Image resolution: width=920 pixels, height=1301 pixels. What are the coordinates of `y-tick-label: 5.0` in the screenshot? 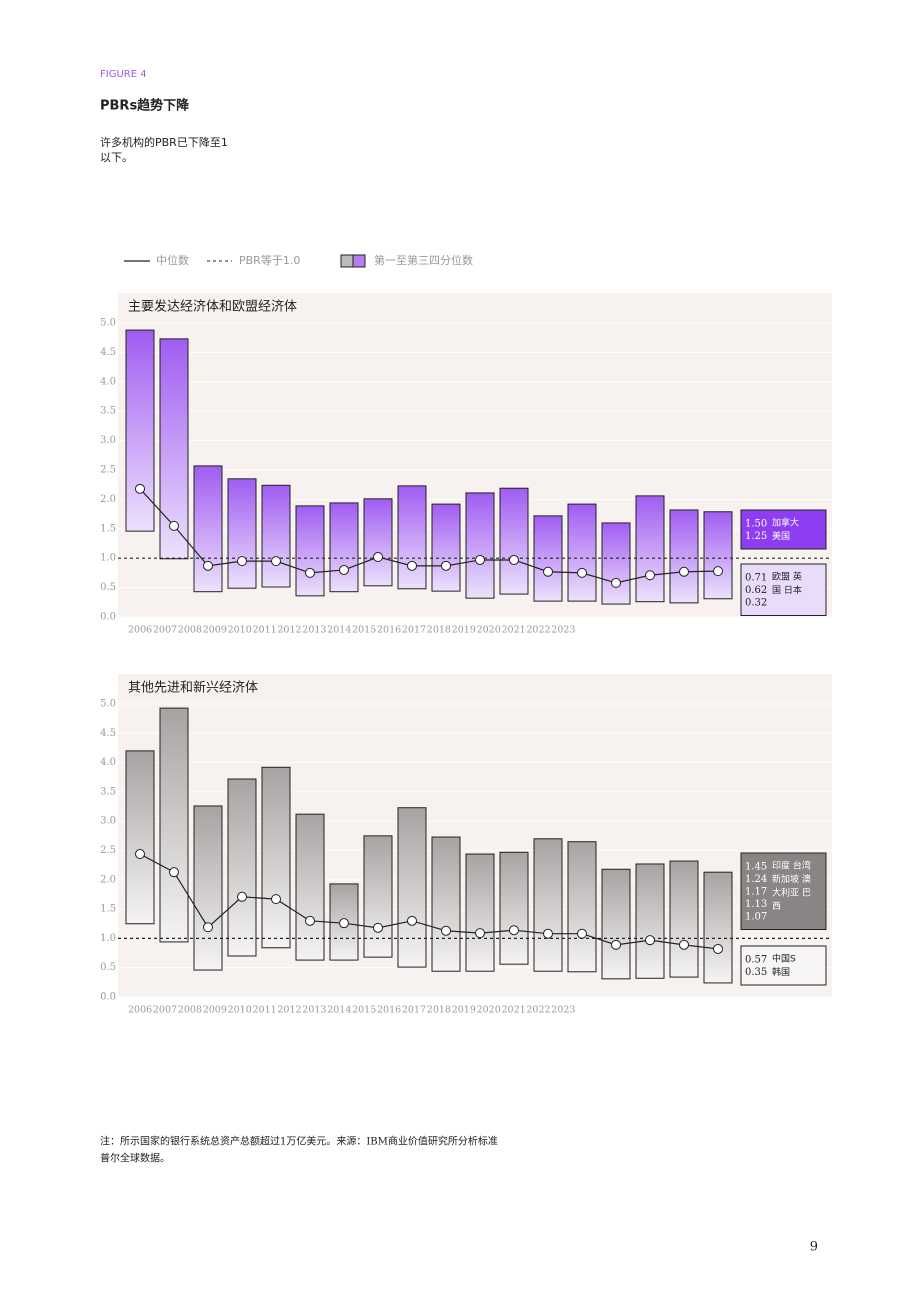 It's located at (108, 704).